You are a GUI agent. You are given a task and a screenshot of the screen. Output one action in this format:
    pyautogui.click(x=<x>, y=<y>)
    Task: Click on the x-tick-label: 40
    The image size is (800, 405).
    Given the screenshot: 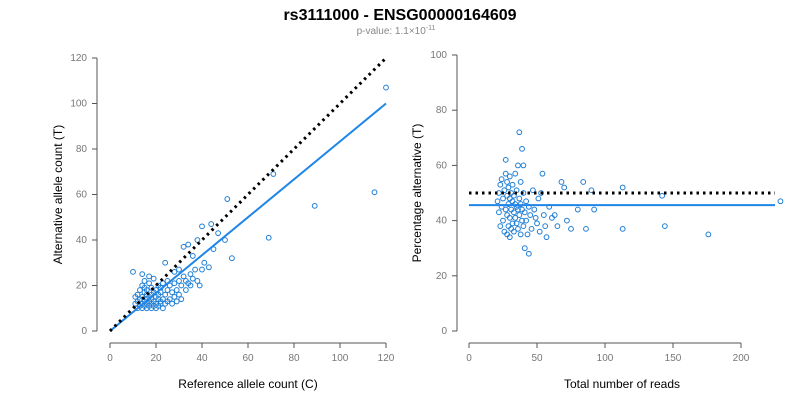 What is the action you would take?
    pyautogui.click(x=202, y=358)
    